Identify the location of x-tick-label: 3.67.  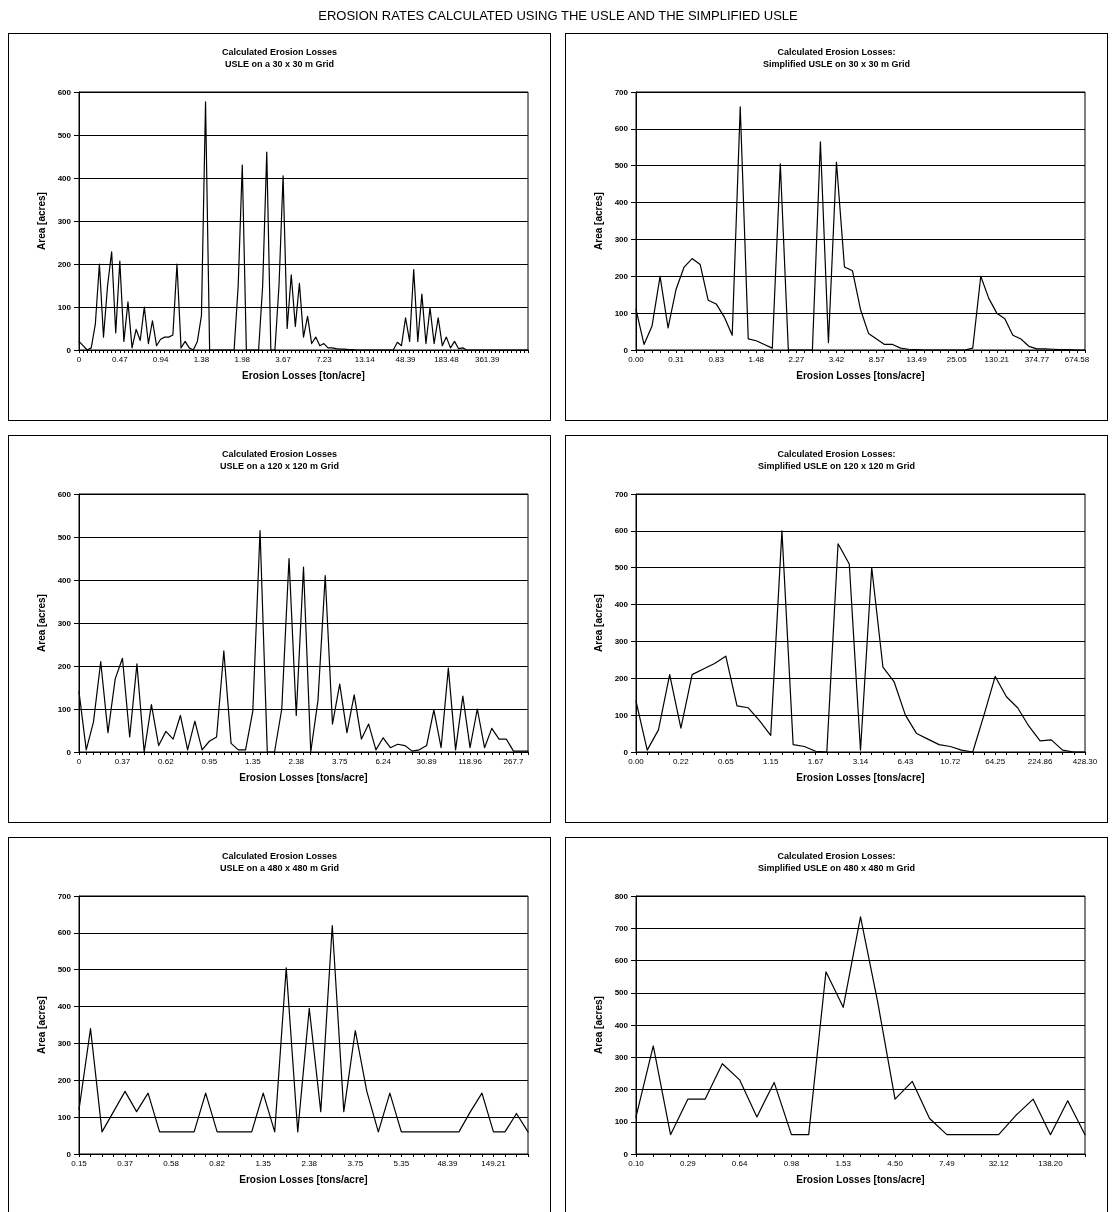
(283, 359).